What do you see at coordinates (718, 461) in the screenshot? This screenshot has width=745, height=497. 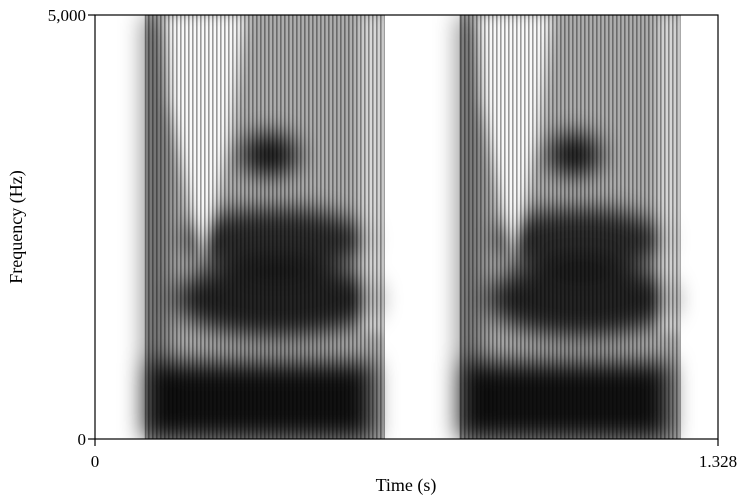 I see `x-tick-label-max: 1.328` at bounding box center [718, 461].